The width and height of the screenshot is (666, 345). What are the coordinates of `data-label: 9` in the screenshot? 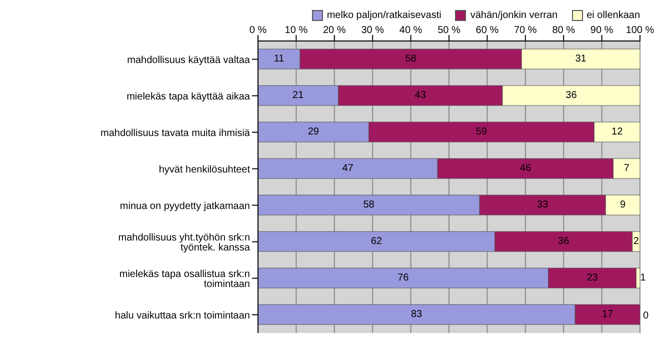 It's located at (623, 205).